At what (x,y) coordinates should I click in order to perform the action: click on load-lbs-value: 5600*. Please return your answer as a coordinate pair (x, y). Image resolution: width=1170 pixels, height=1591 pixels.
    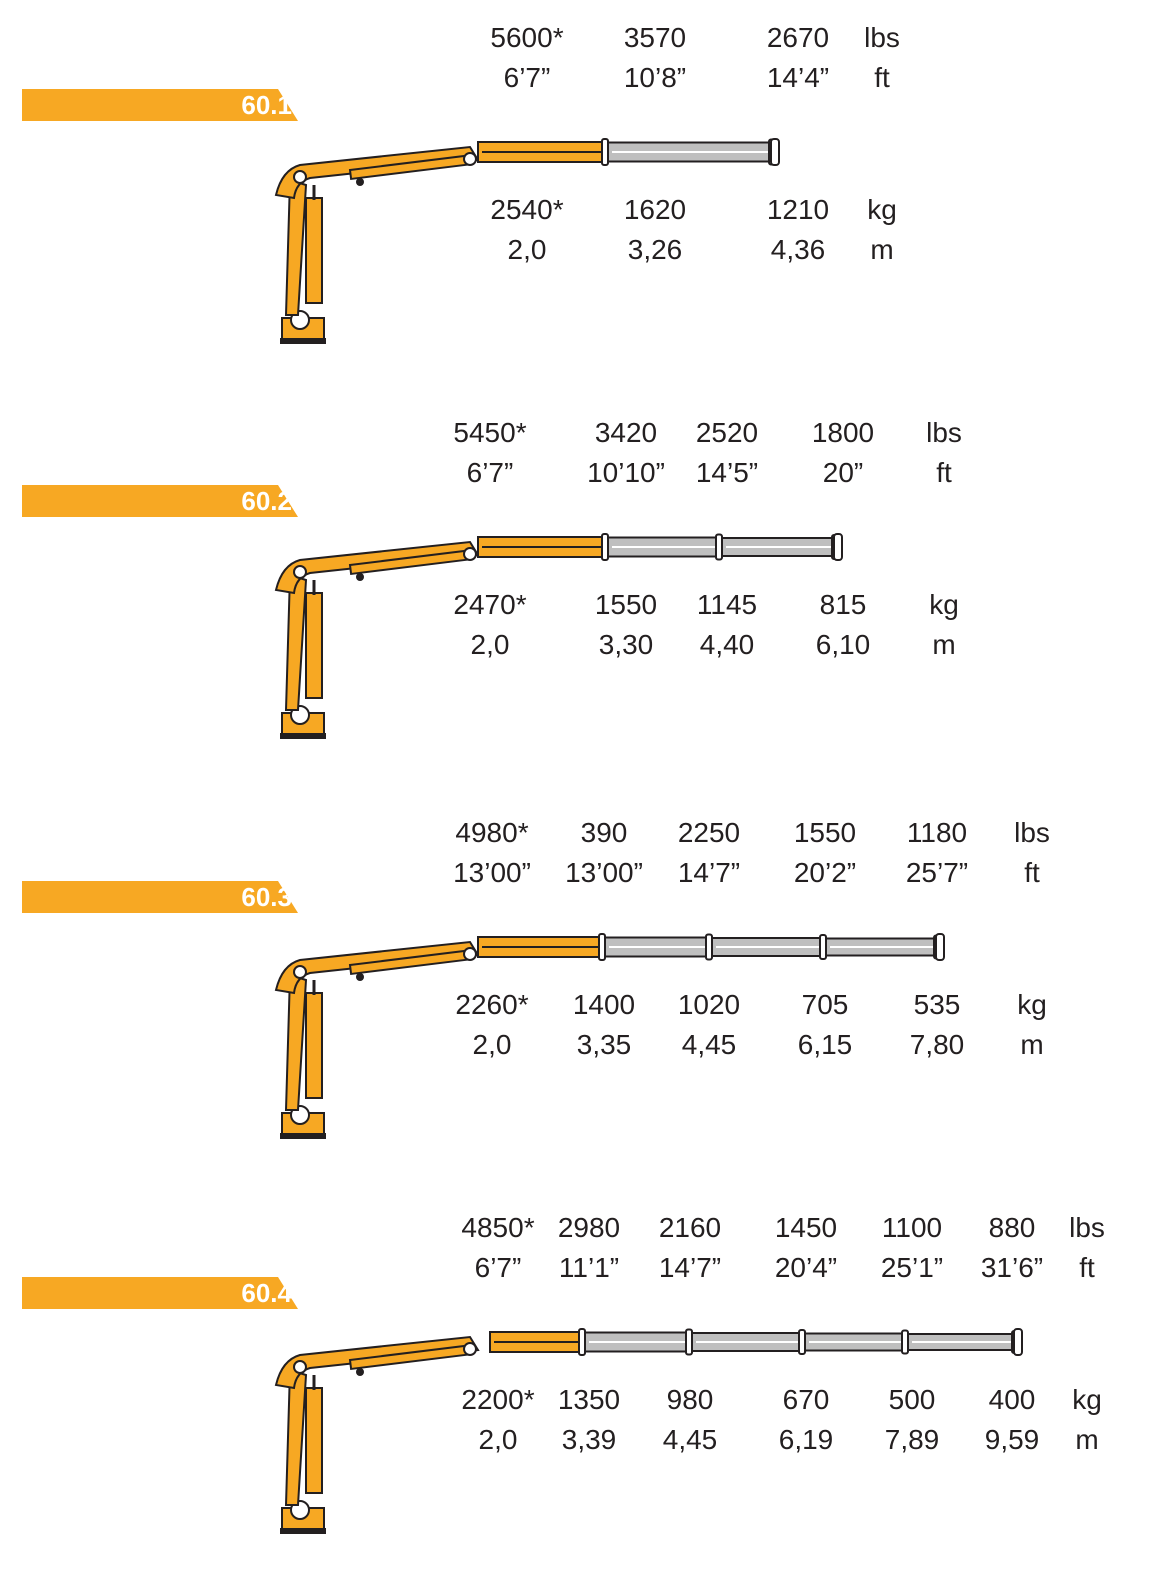
    Looking at the image, I should click on (527, 37).